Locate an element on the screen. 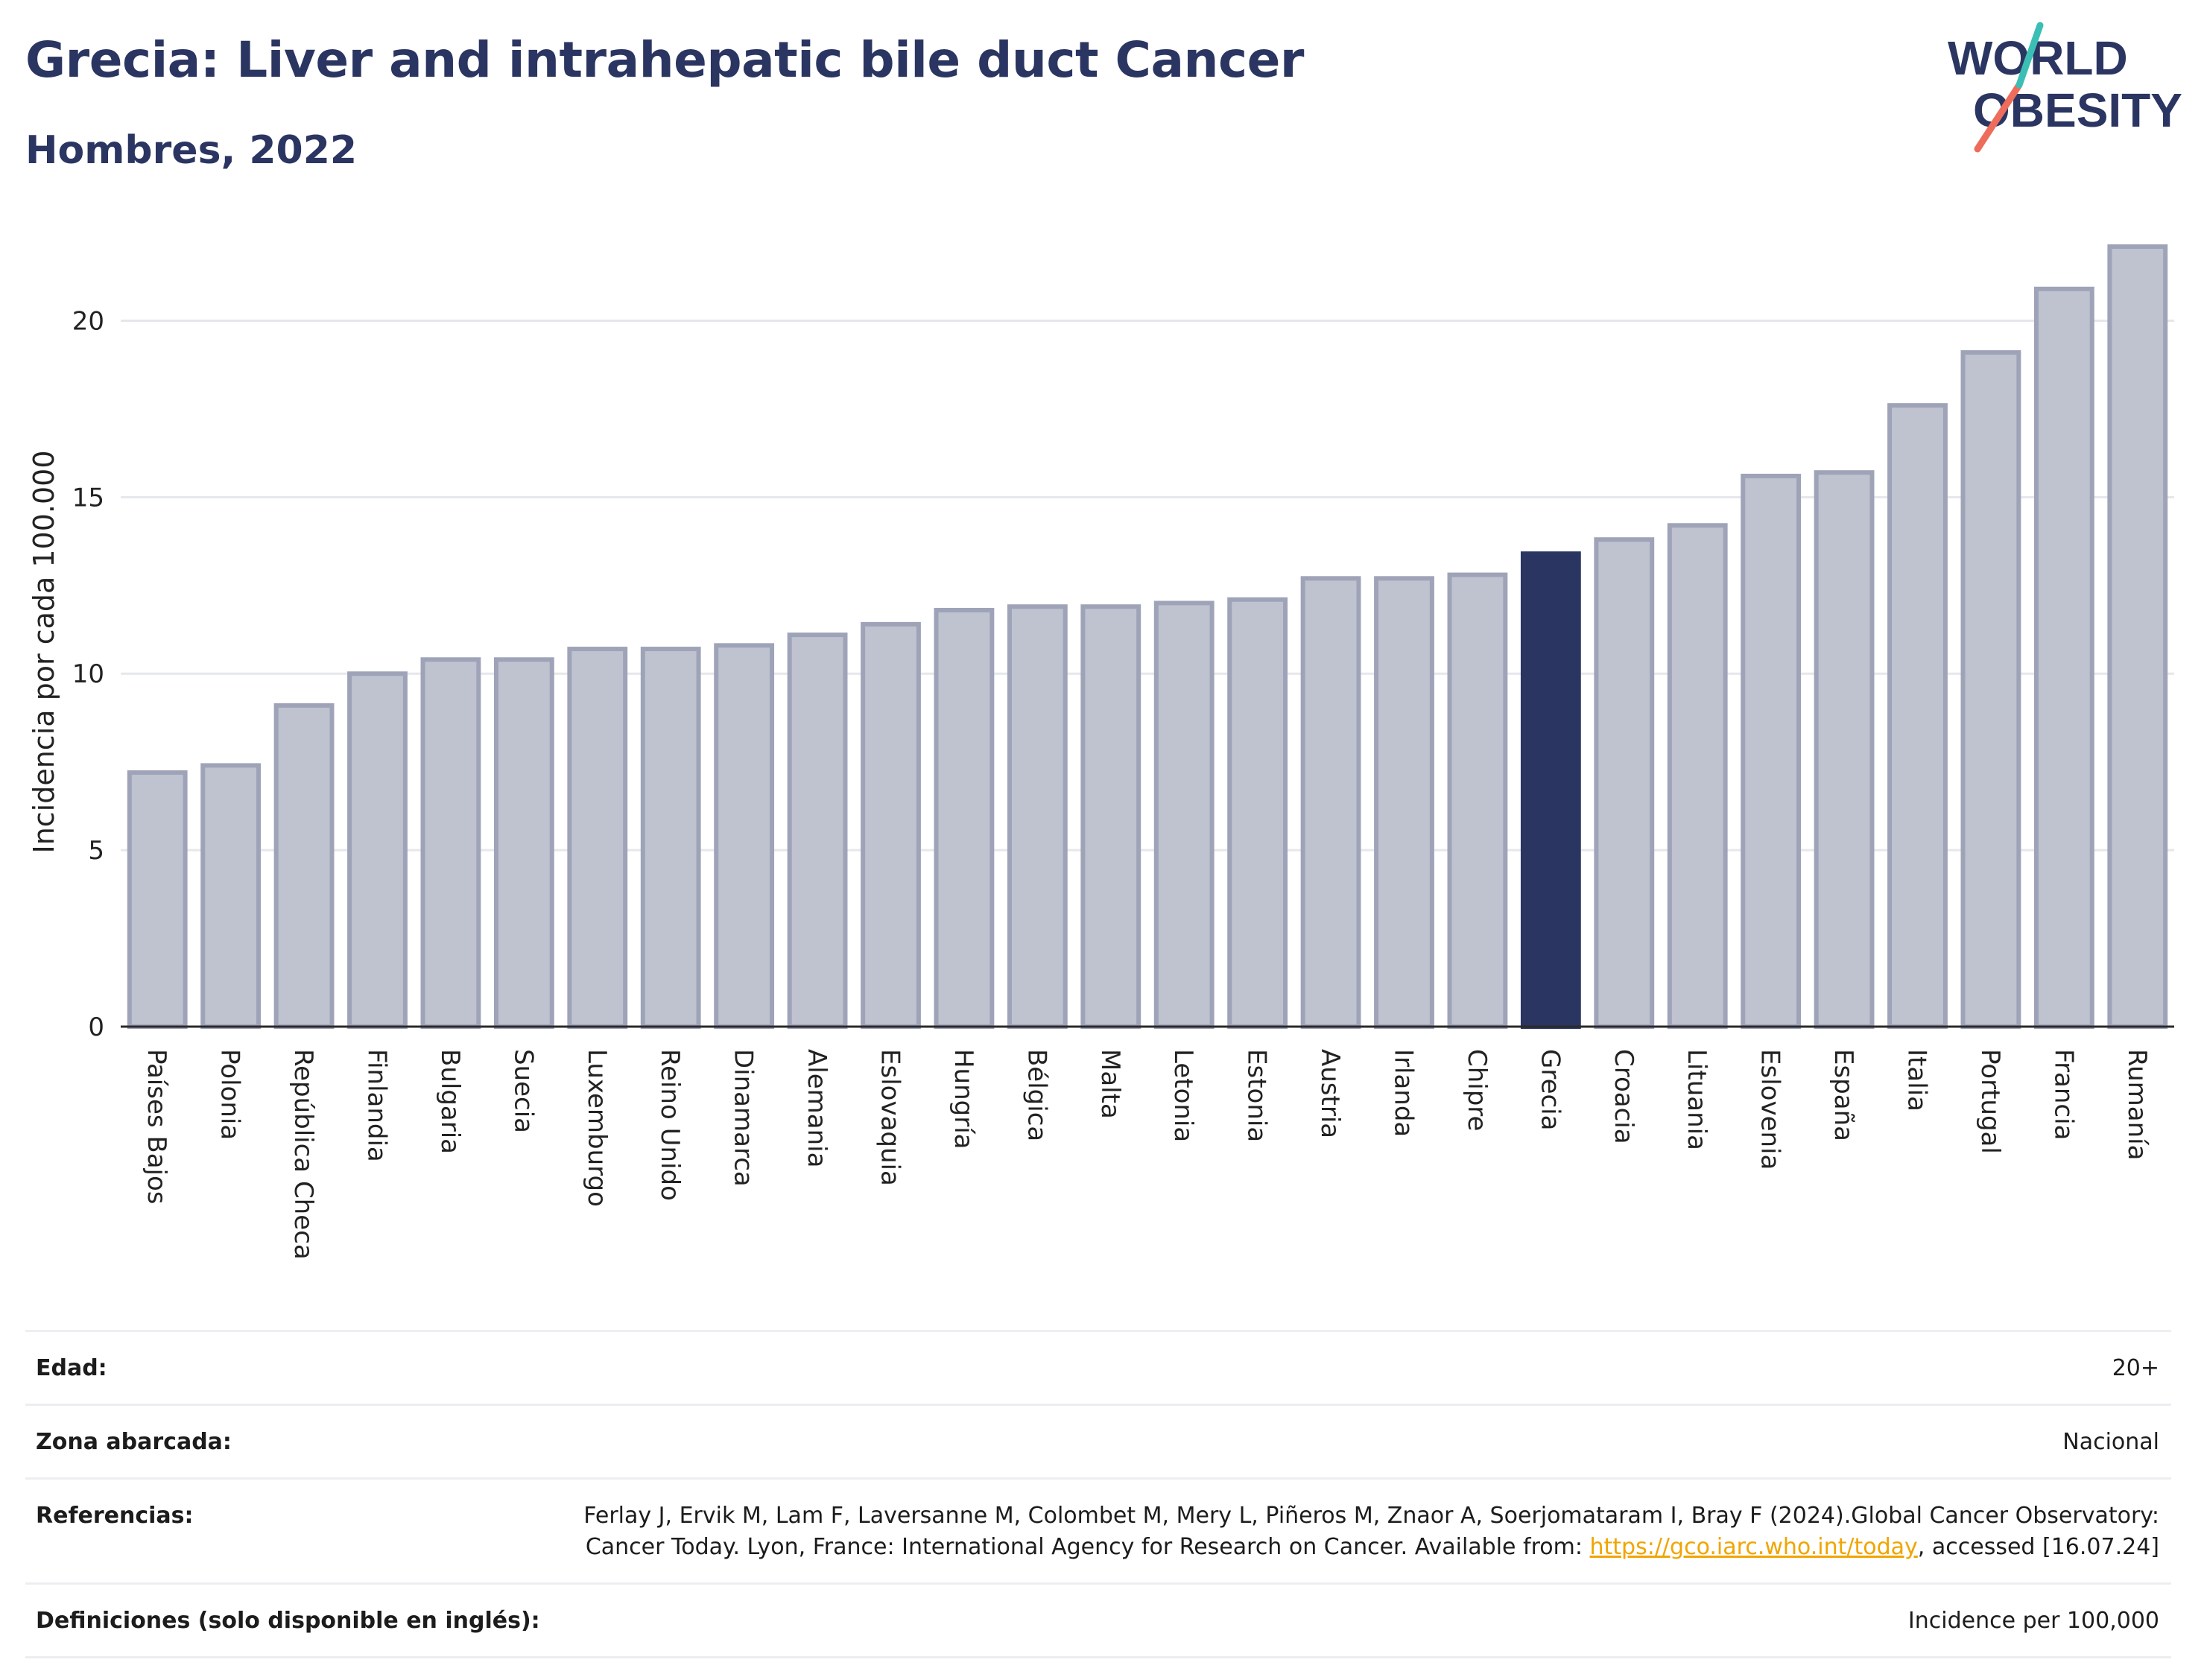 The height and width of the screenshot is (1680, 2204). y-tick-label: 20 is located at coordinates (88, 321).